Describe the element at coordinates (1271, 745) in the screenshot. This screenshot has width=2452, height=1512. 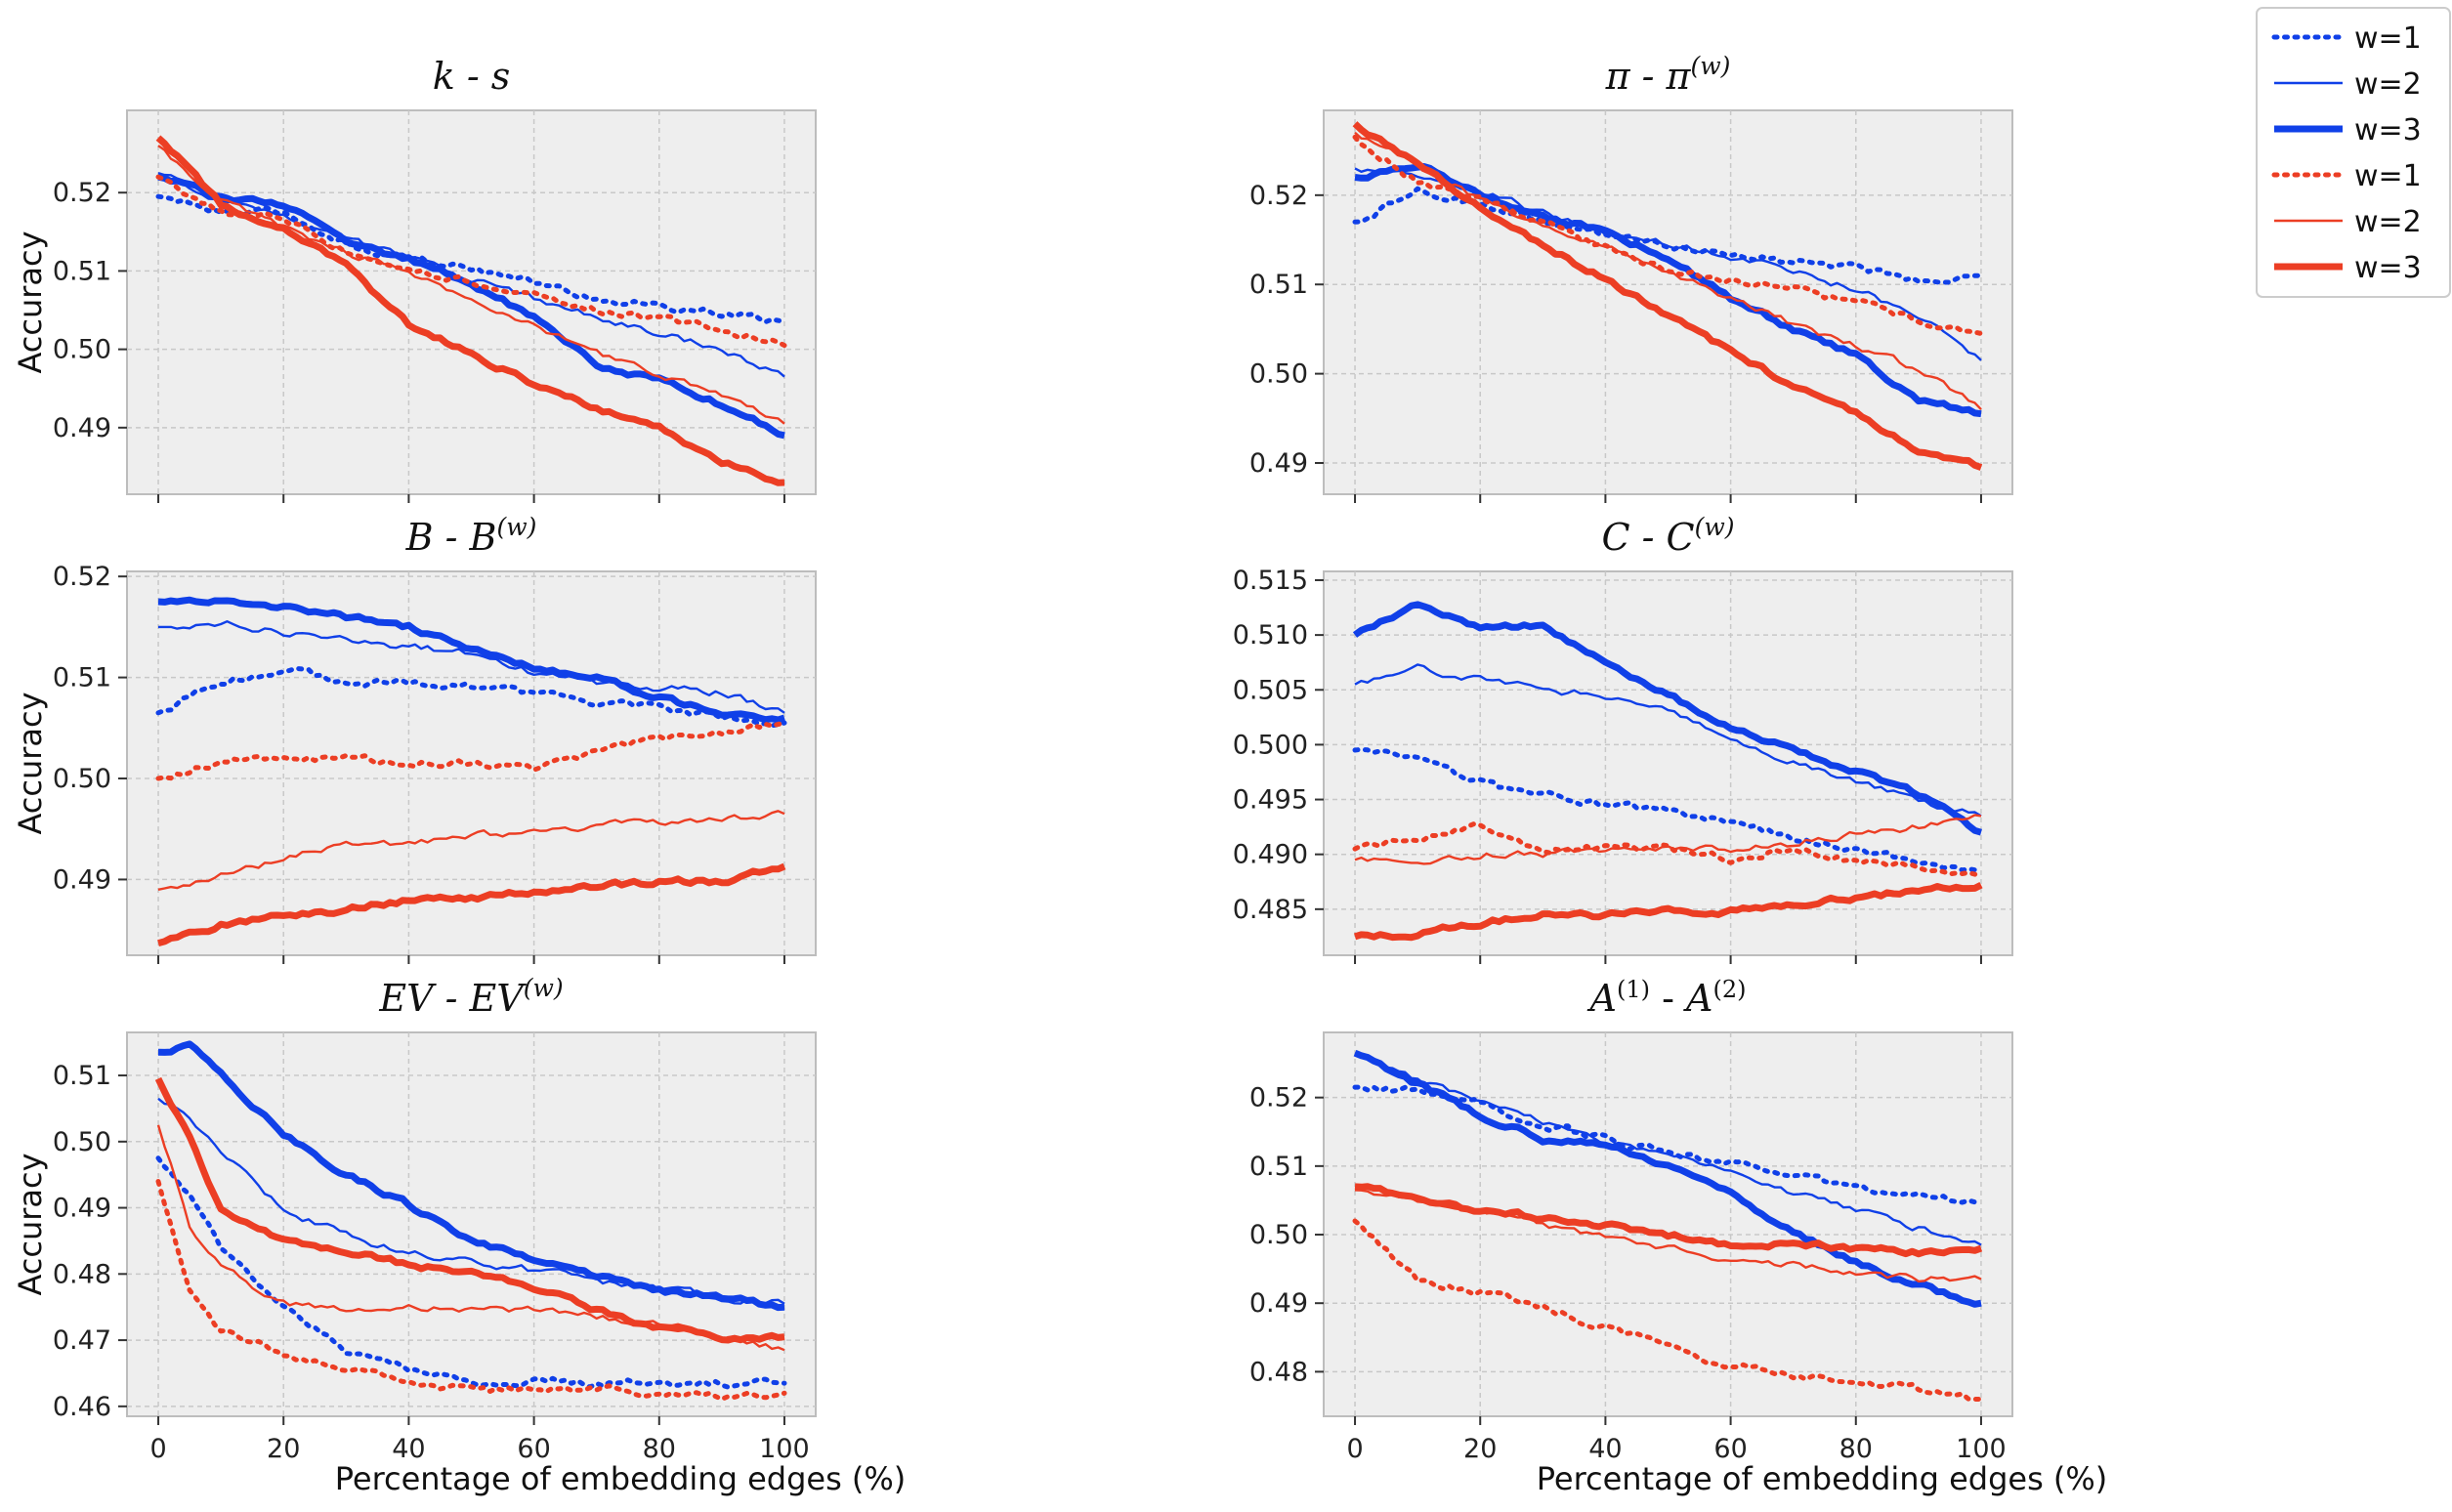
I see `y-tick-label: 0.500` at that location.